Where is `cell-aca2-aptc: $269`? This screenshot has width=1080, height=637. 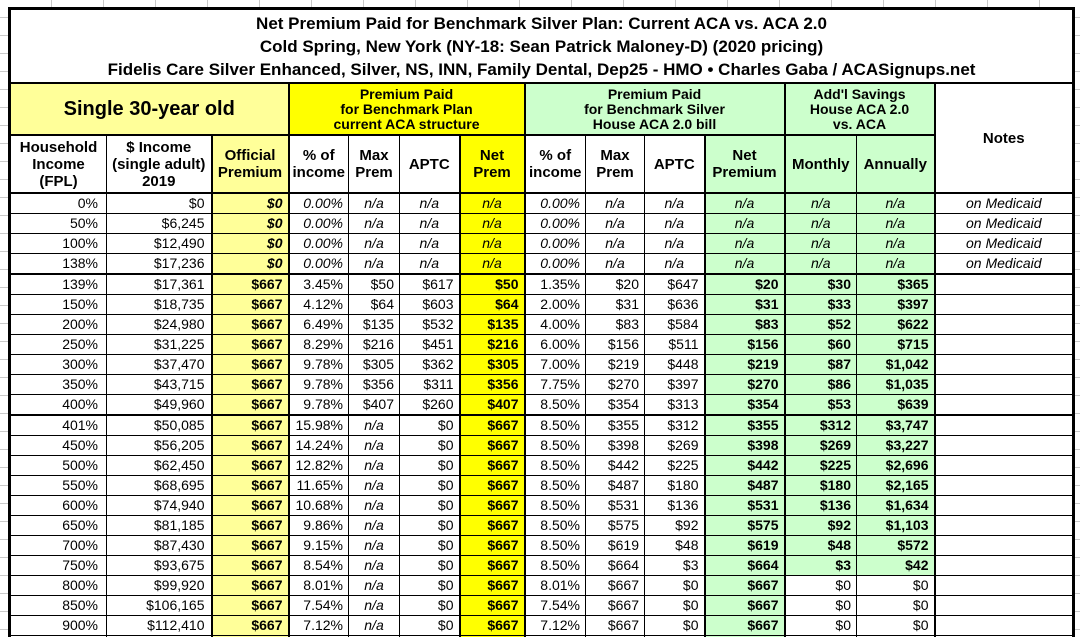 cell-aca2-aptc: $269 is located at coordinates (674, 445).